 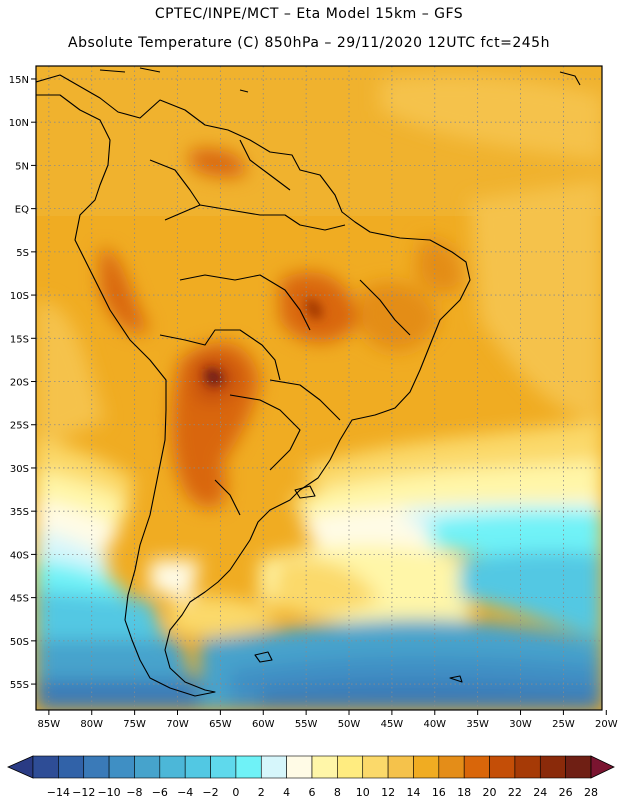 I want to click on lat-tick-label: 20S, so click(x=19, y=383).